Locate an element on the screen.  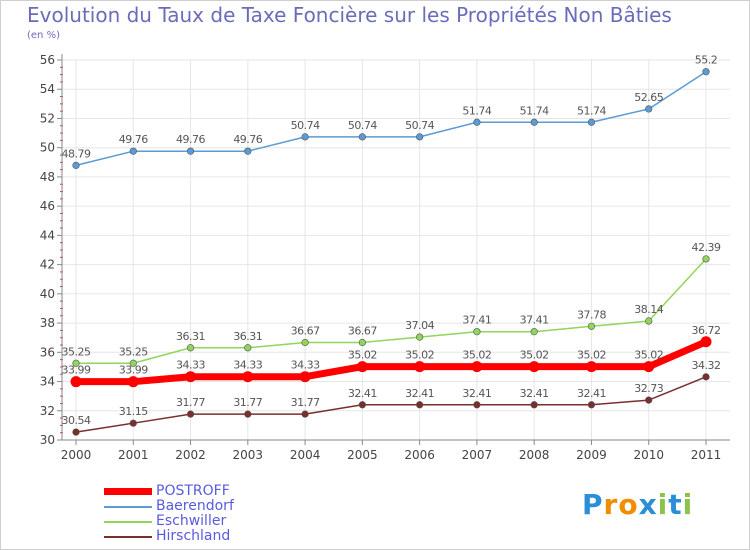
x-tick-label: 2000 is located at coordinates (76, 455).